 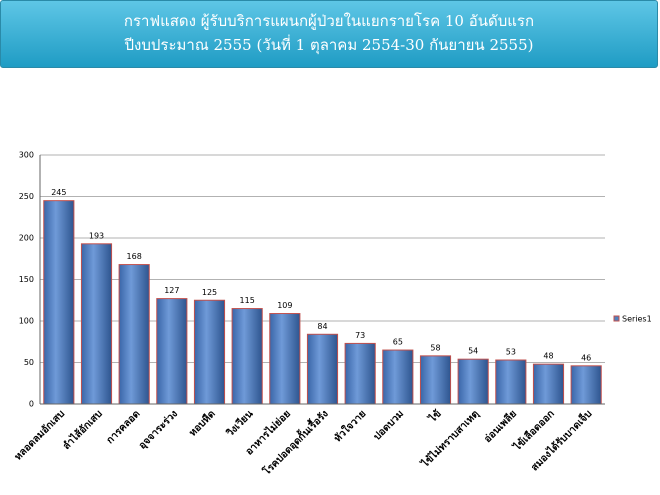 What do you see at coordinates (350, 426) in the screenshot?
I see `x-tick-label: หัวใจวาย` at bounding box center [350, 426].